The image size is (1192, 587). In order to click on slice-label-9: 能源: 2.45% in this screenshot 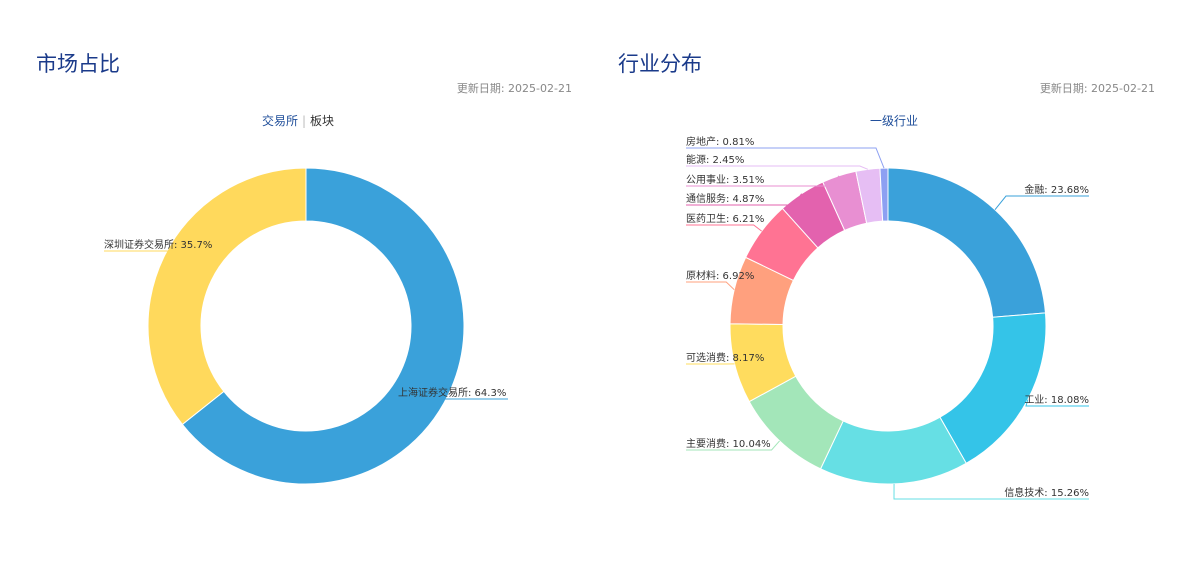, I will do `click(715, 159)`.